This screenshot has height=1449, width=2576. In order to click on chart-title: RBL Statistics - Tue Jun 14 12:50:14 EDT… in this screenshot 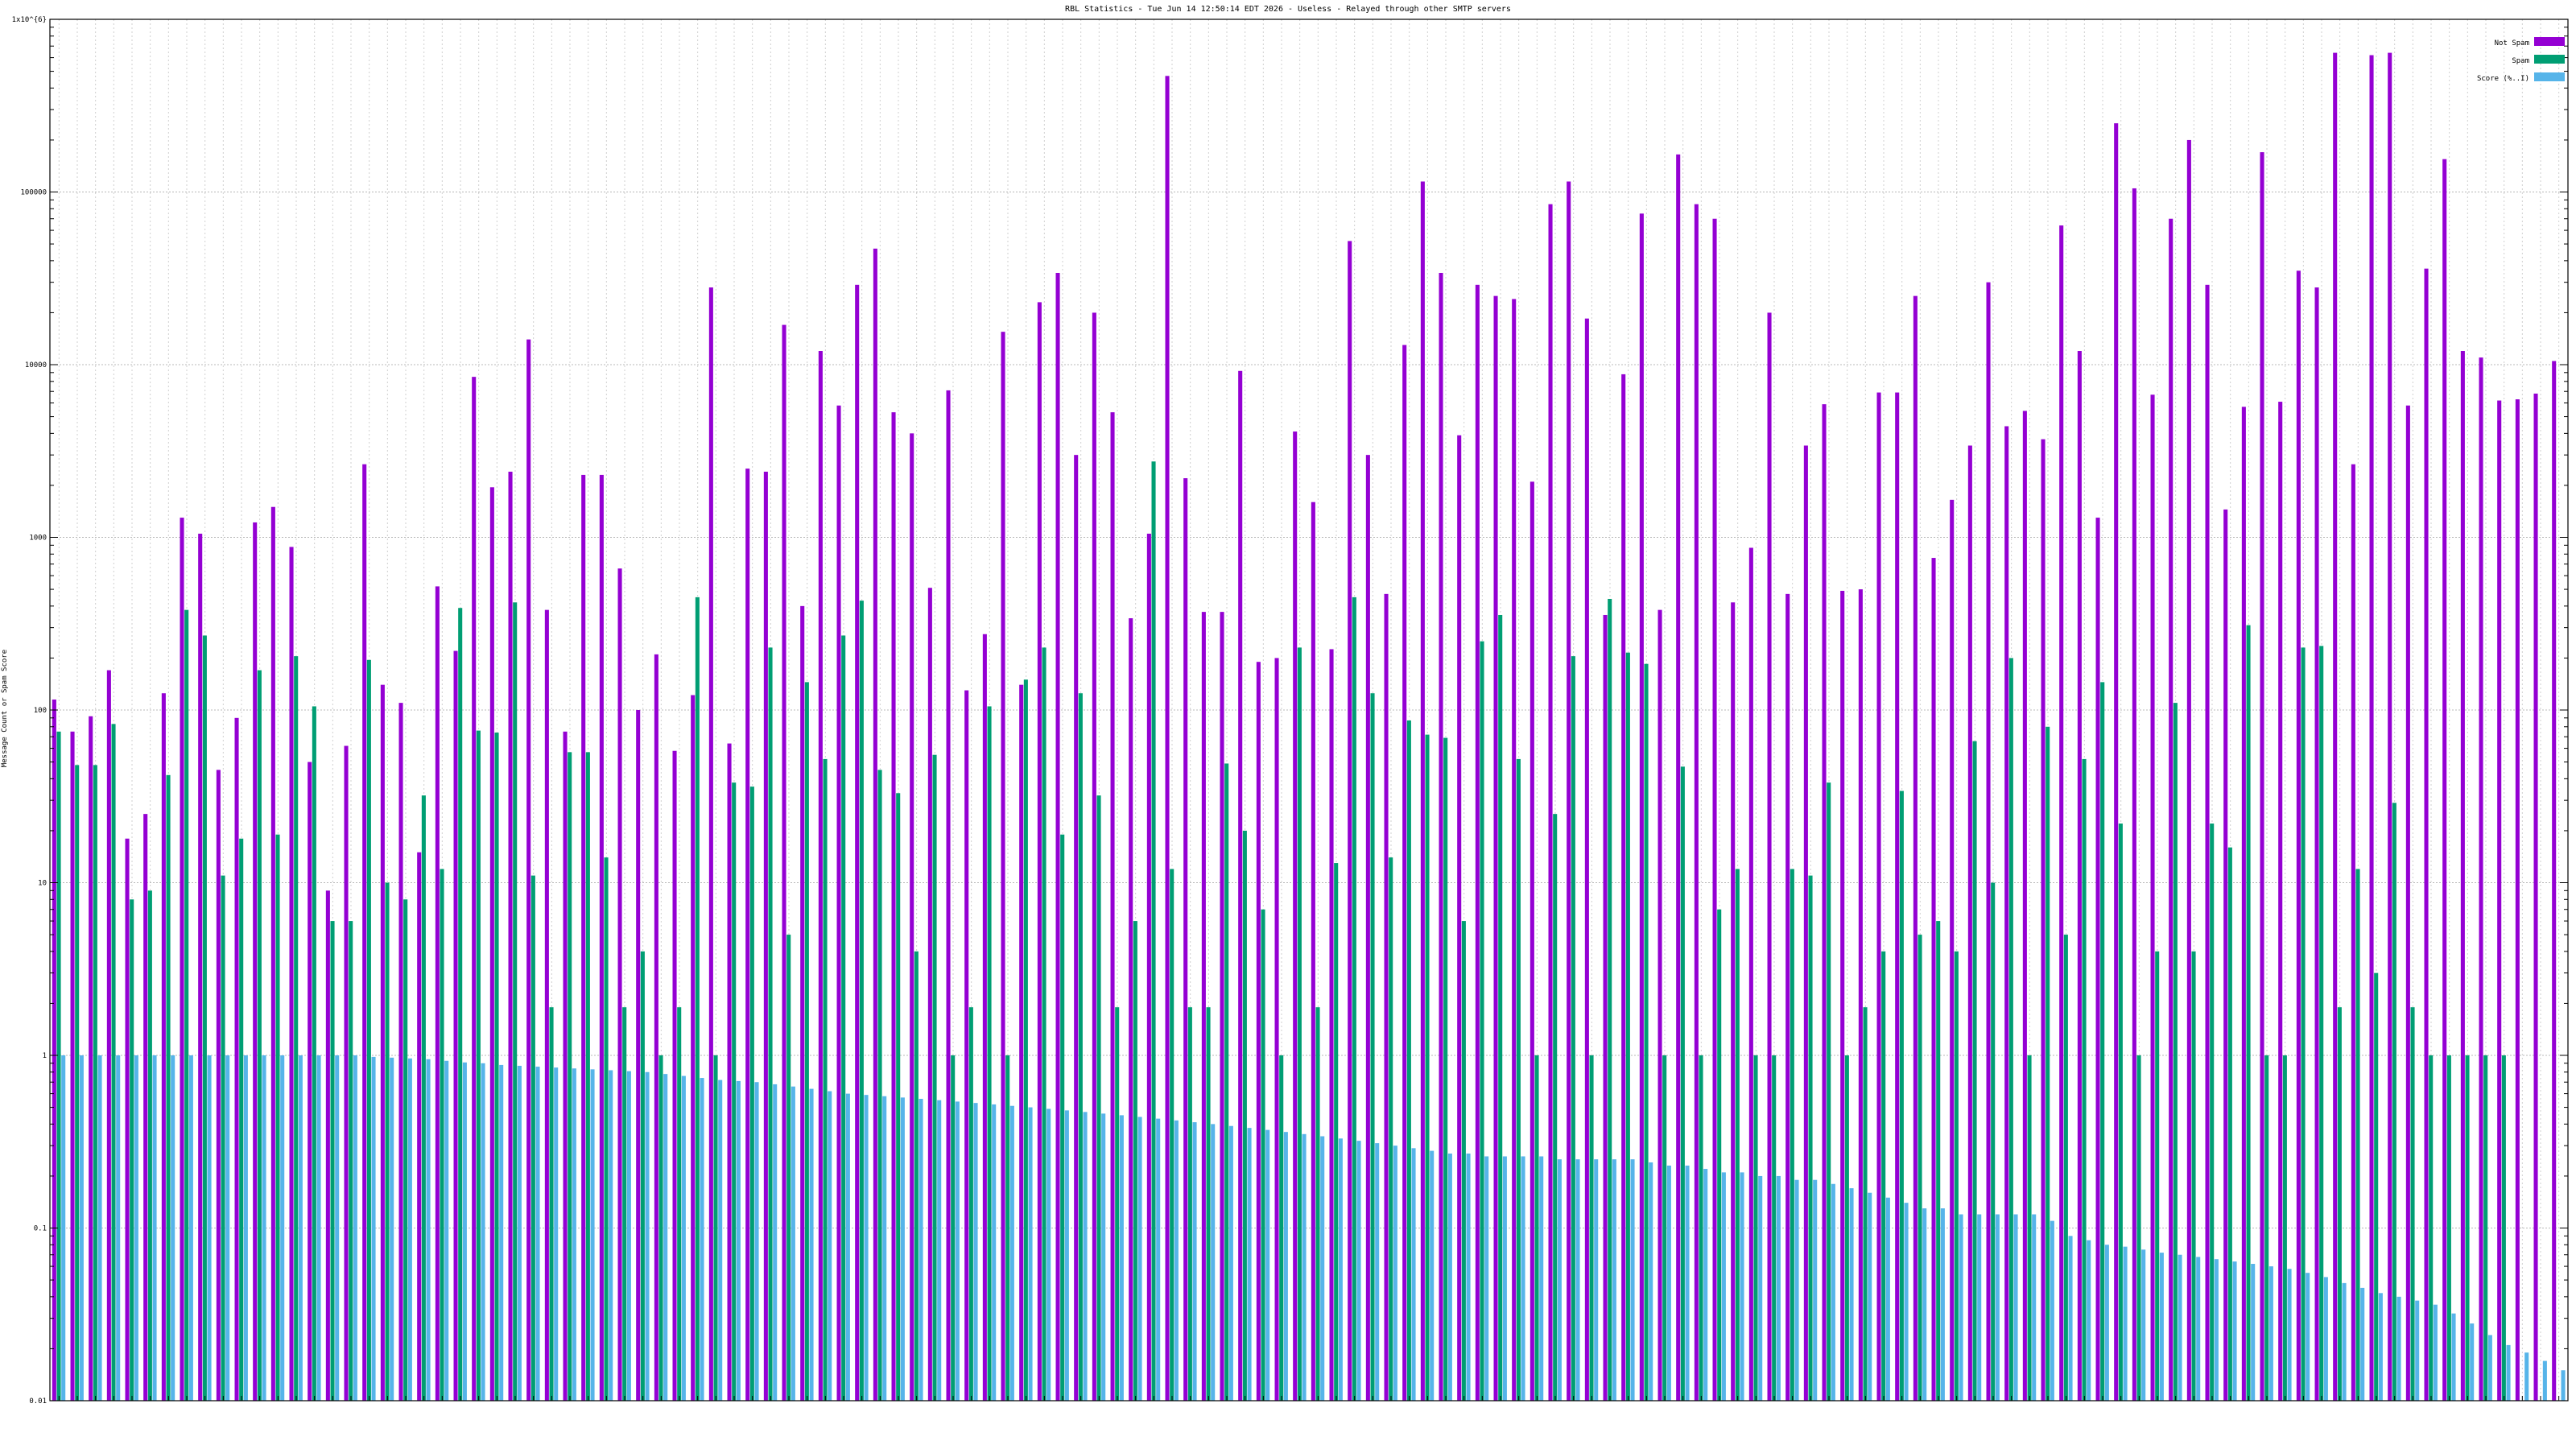, I will do `click(1288, 9)`.